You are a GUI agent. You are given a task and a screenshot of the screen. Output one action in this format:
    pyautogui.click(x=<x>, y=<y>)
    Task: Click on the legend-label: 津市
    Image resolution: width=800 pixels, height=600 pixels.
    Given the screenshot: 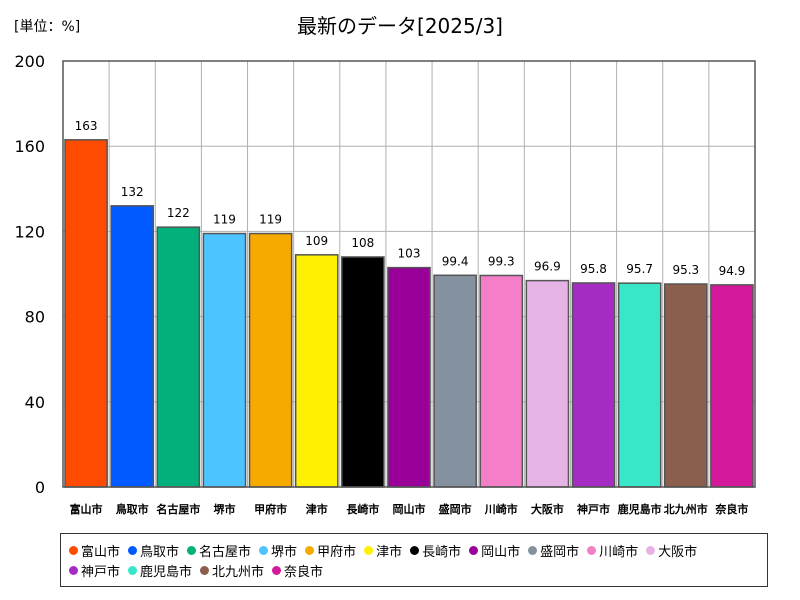 What is the action you would take?
    pyautogui.click(x=389, y=552)
    